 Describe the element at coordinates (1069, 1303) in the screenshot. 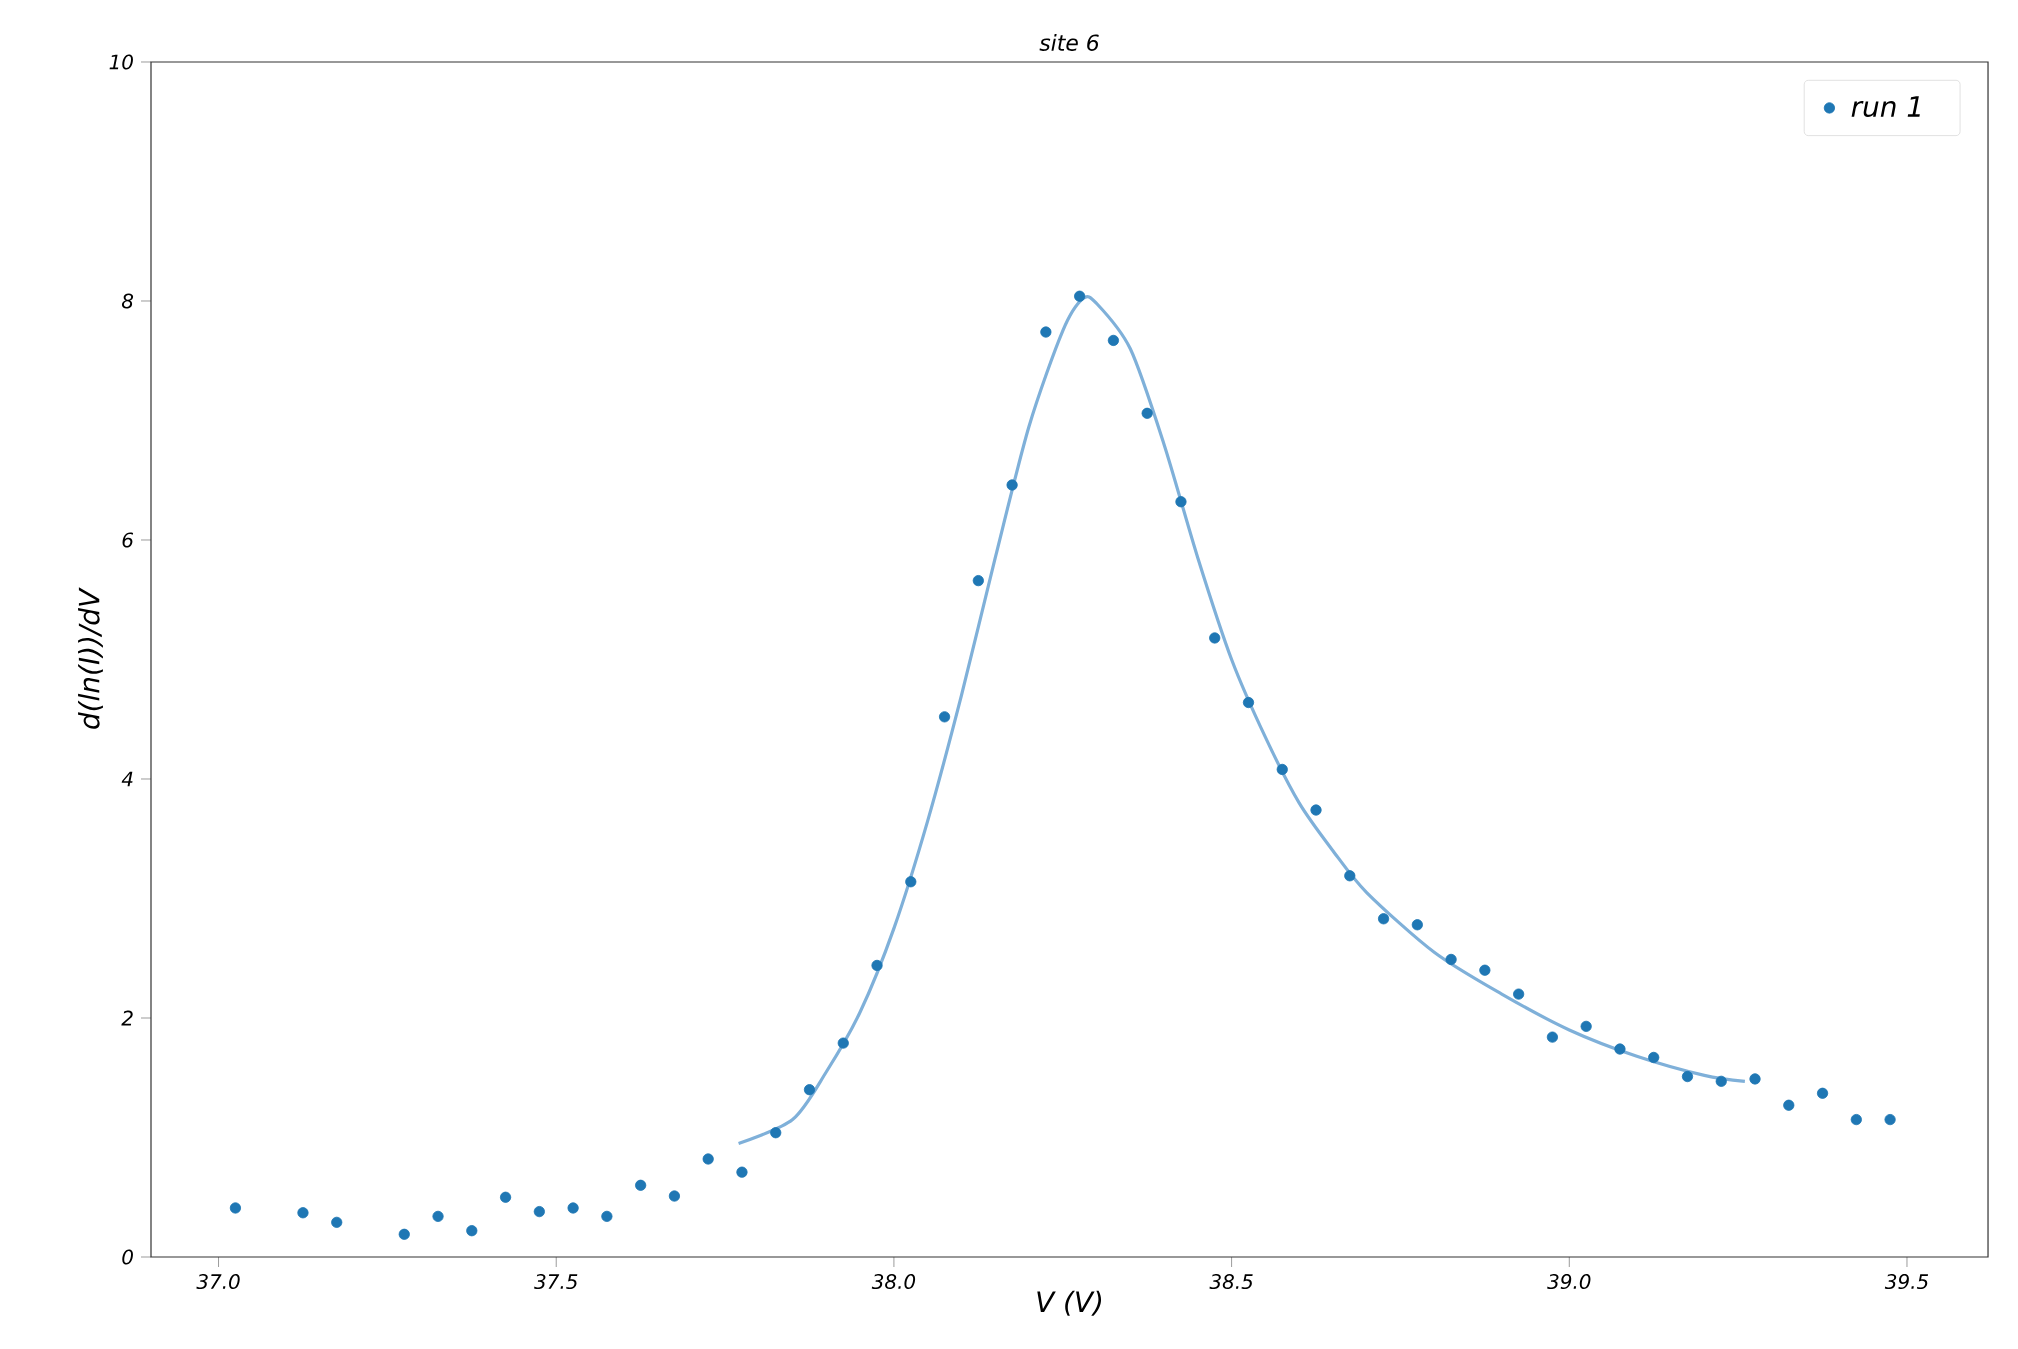

I see `x-axis-title: V (V)` at that location.